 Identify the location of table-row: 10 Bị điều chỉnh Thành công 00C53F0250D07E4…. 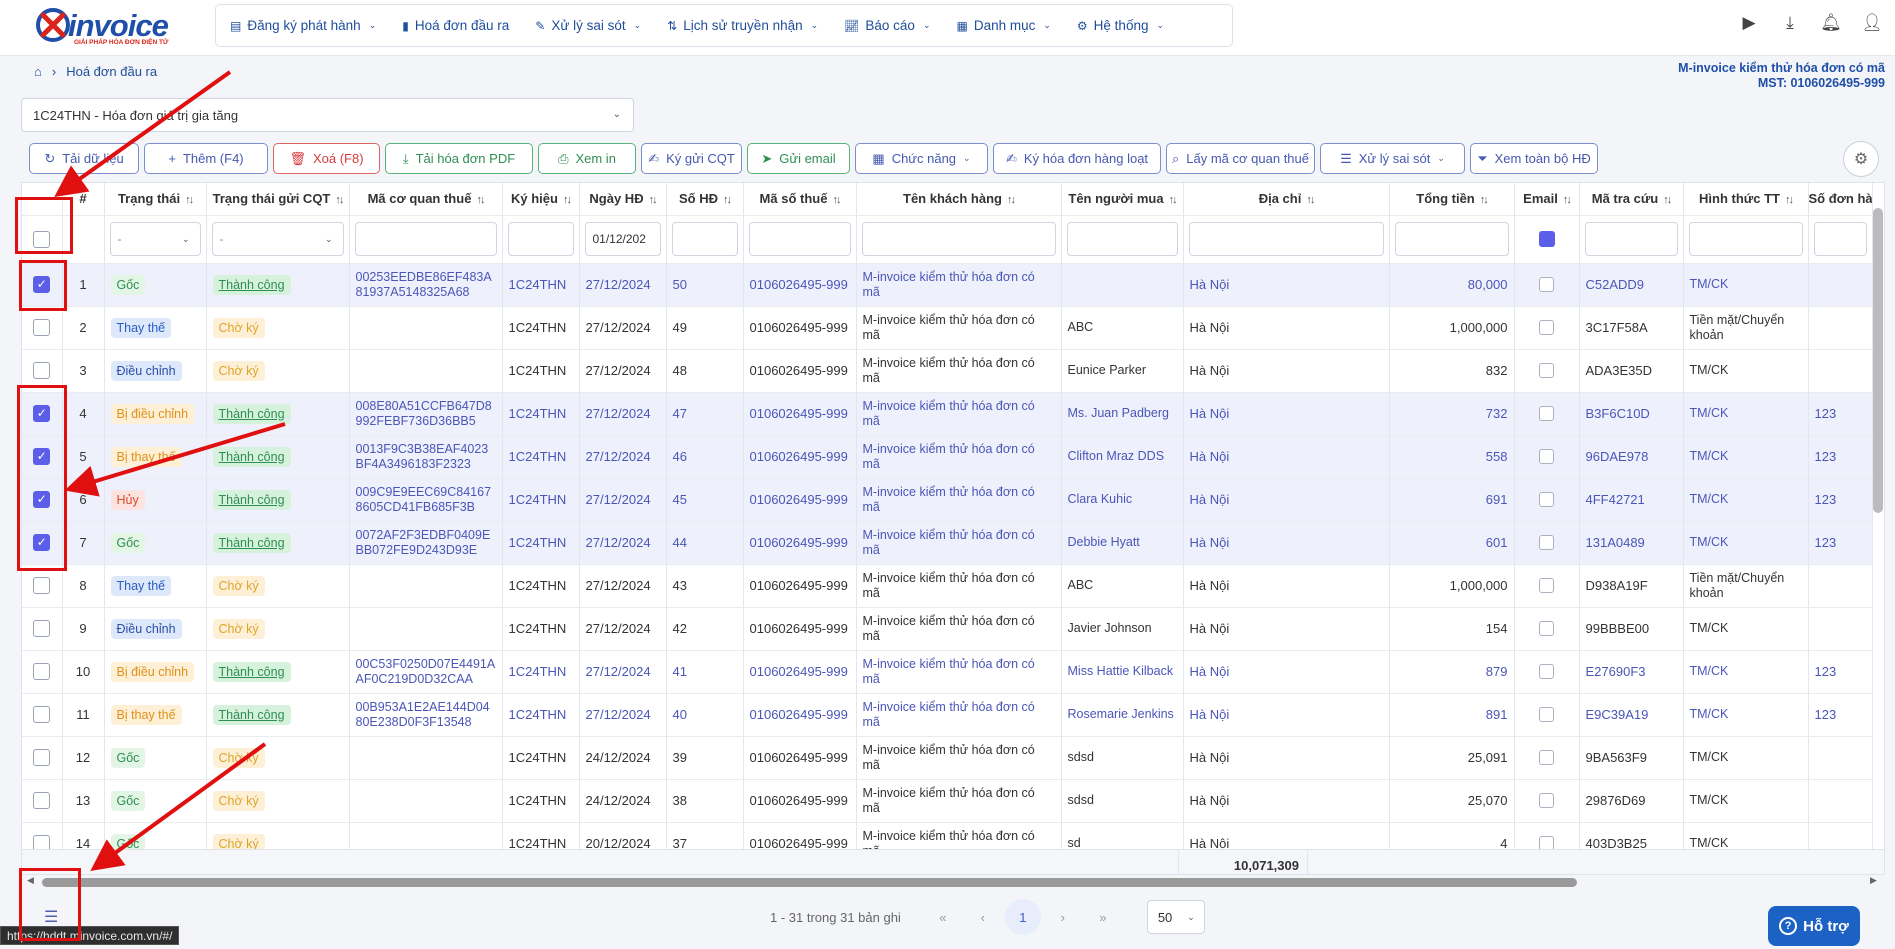
(947, 672).